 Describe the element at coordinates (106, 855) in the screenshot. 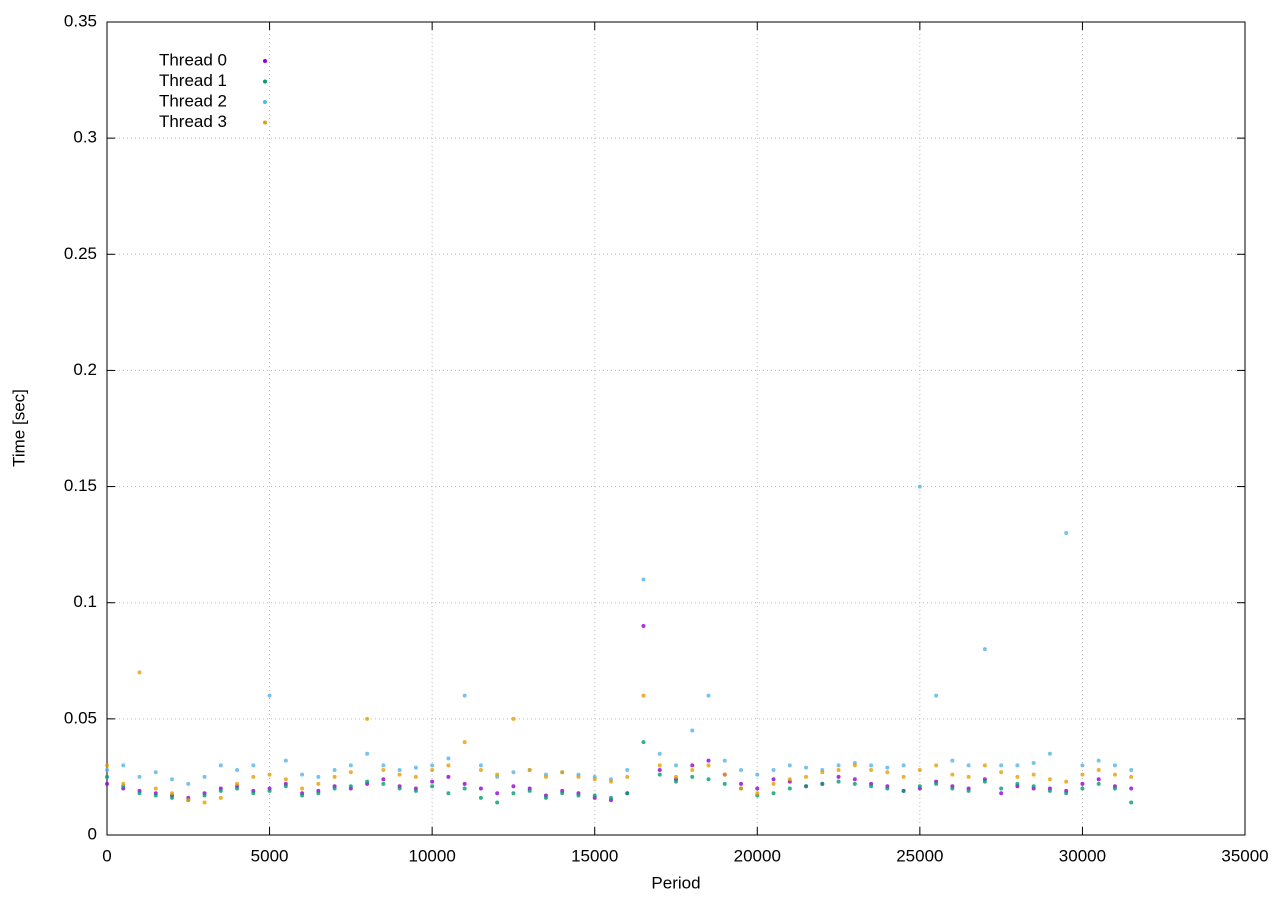

I see `x-tick-label: 0` at that location.